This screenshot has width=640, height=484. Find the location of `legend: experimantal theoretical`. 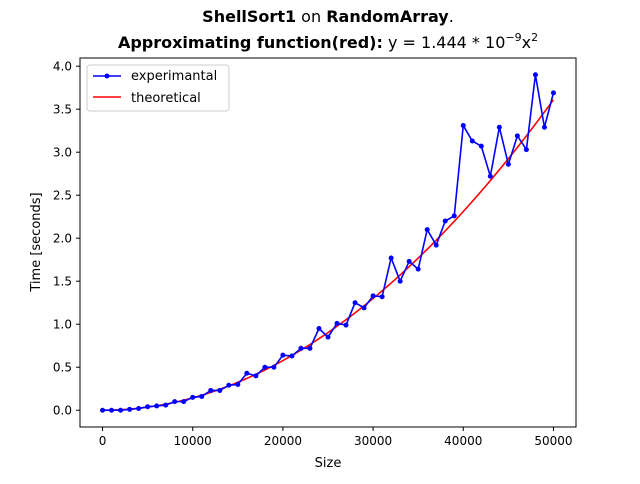

legend: experimantal theoretical is located at coordinates (158, 88).